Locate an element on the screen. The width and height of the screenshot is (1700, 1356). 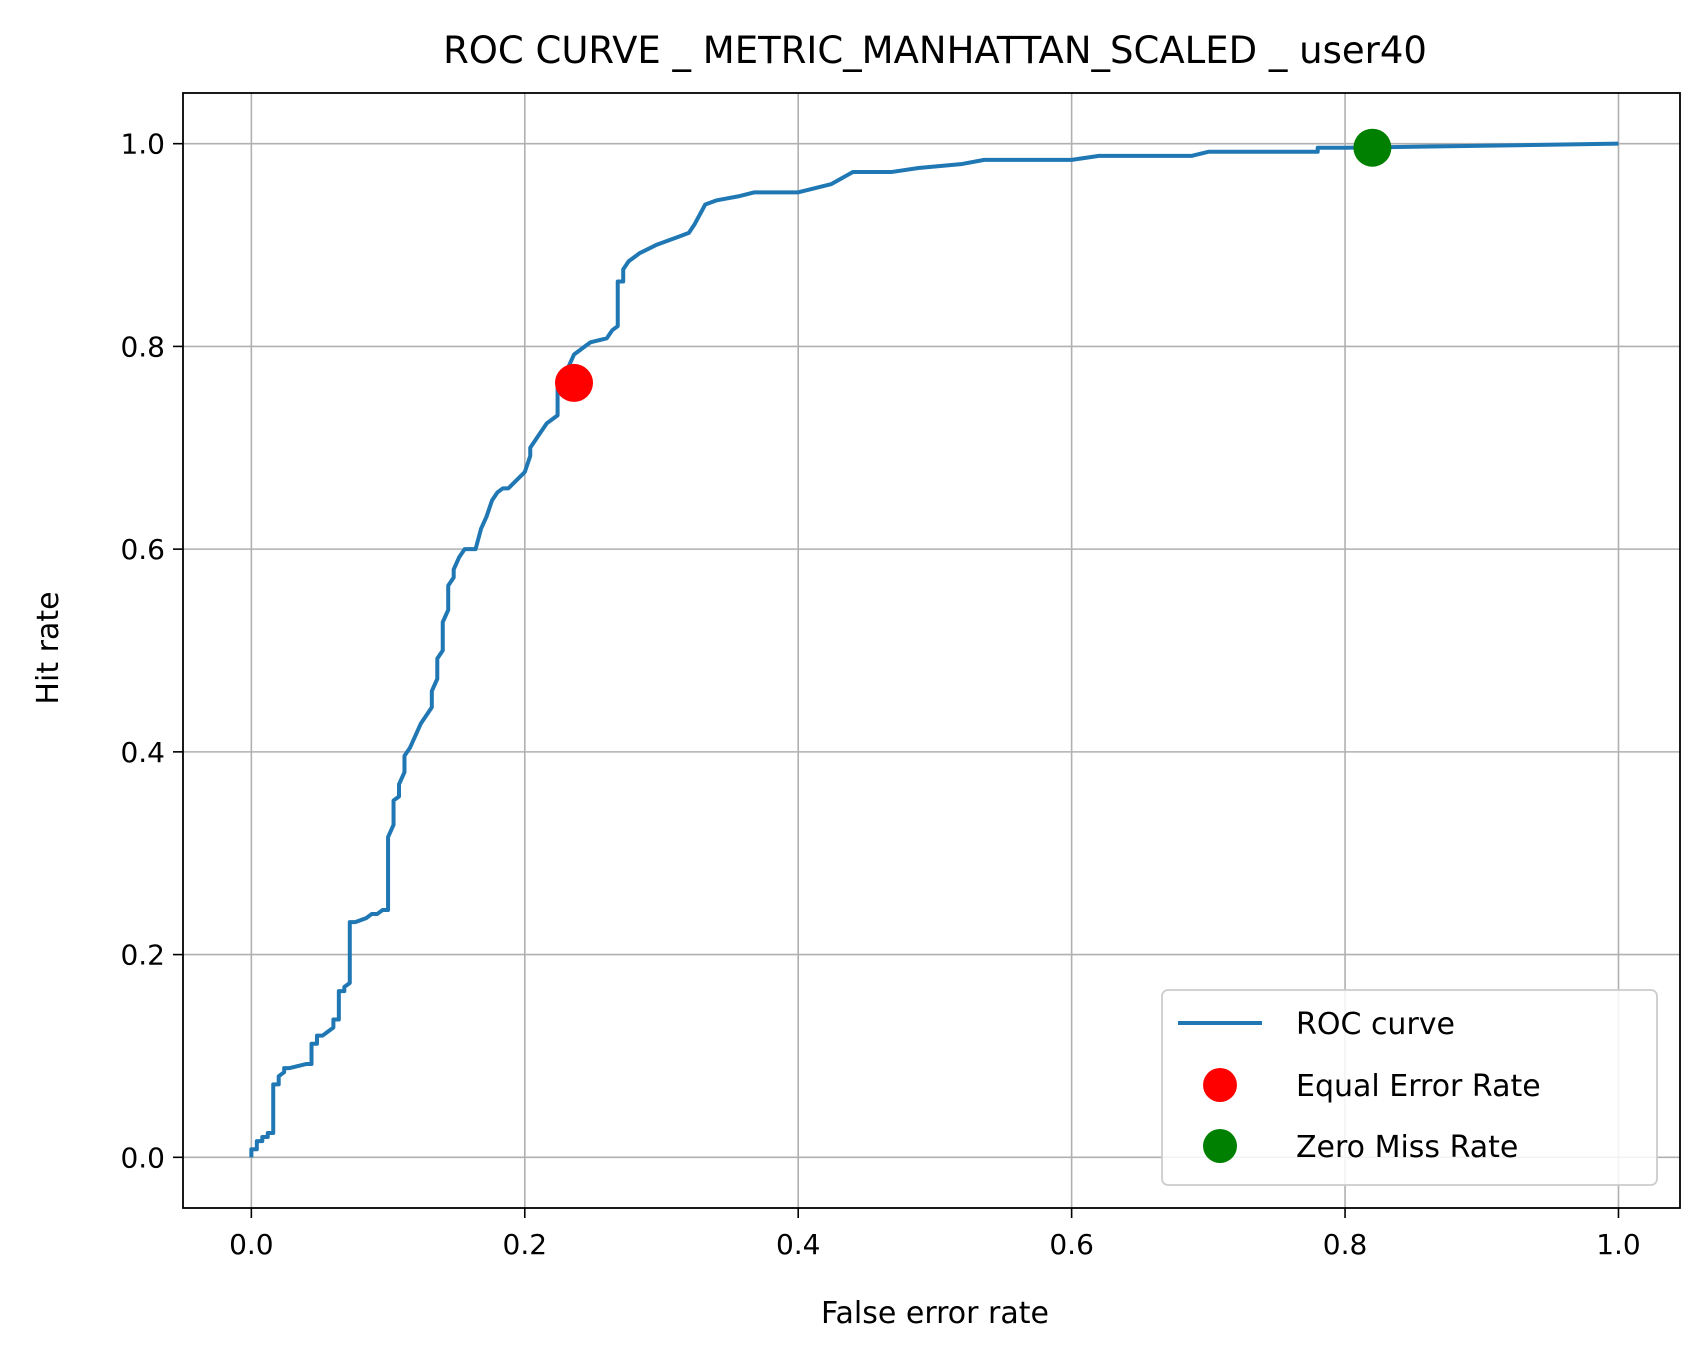
x-tick-label: 1.0 is located at coordinates (1618, 1244).